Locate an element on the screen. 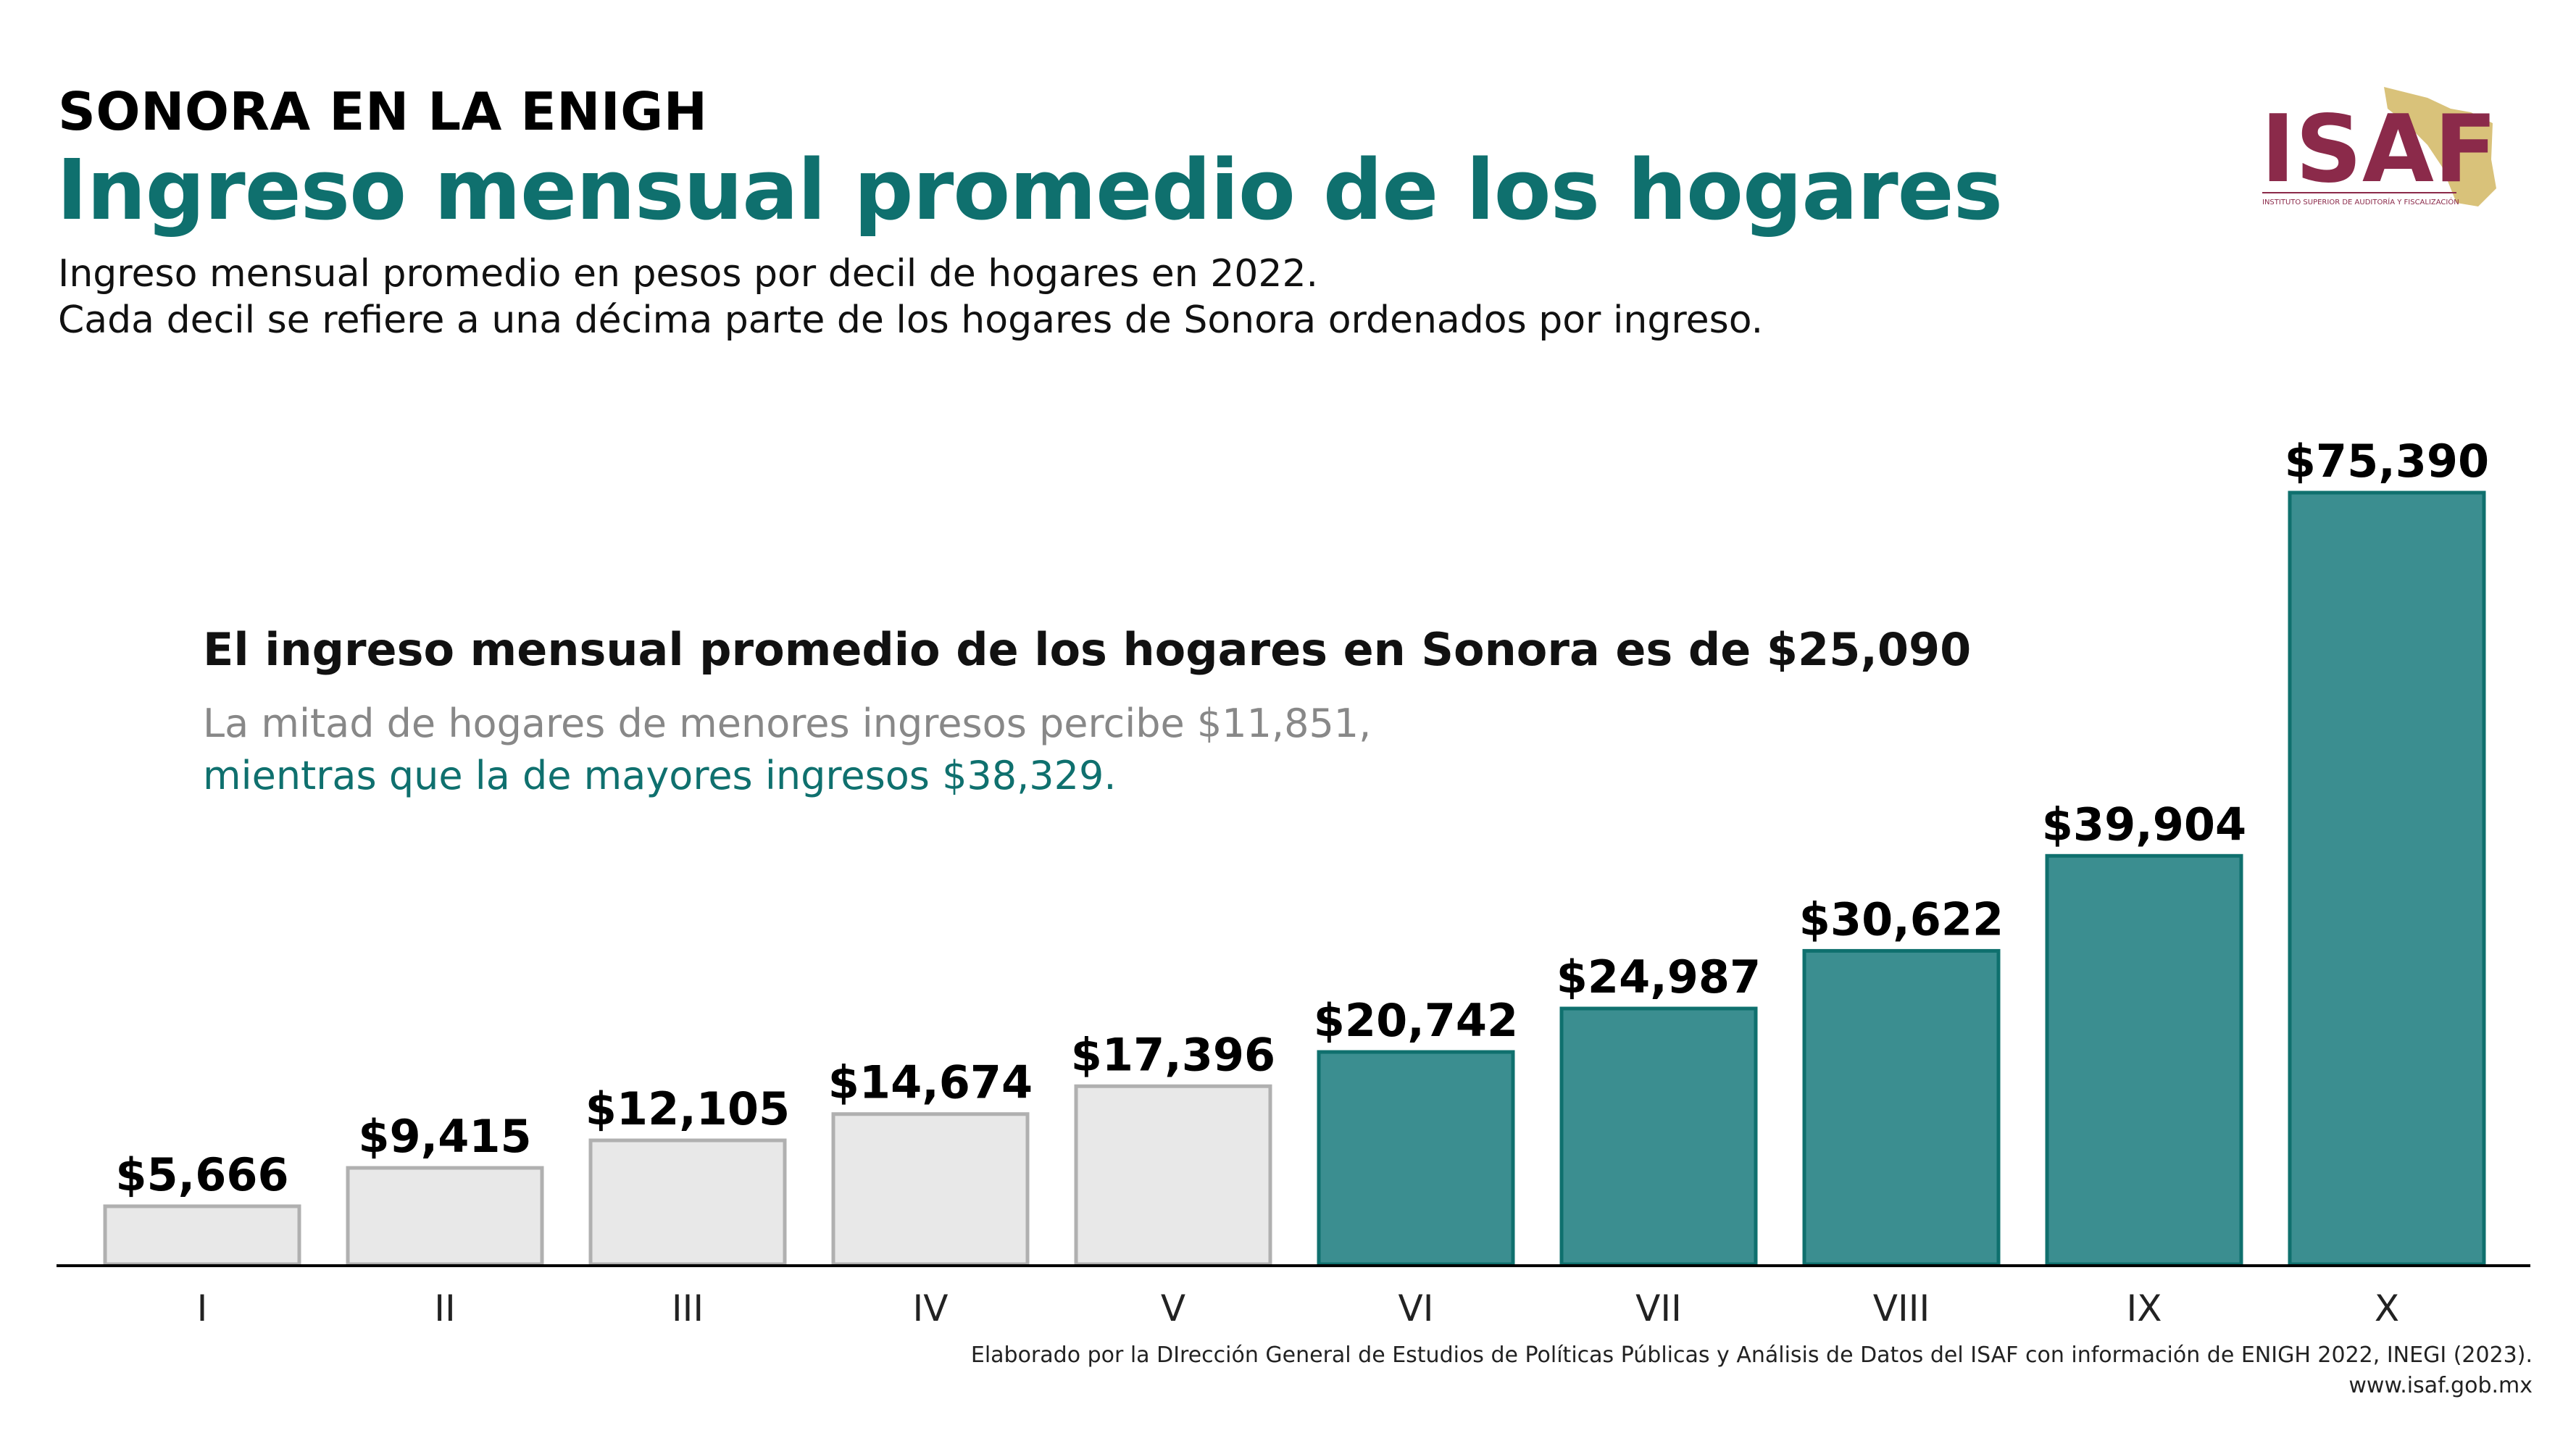 The height and width of the screenshot is (1449, 2576). footer-url: www.isaf.gob.mx is located at coordinates (2440, 1385).